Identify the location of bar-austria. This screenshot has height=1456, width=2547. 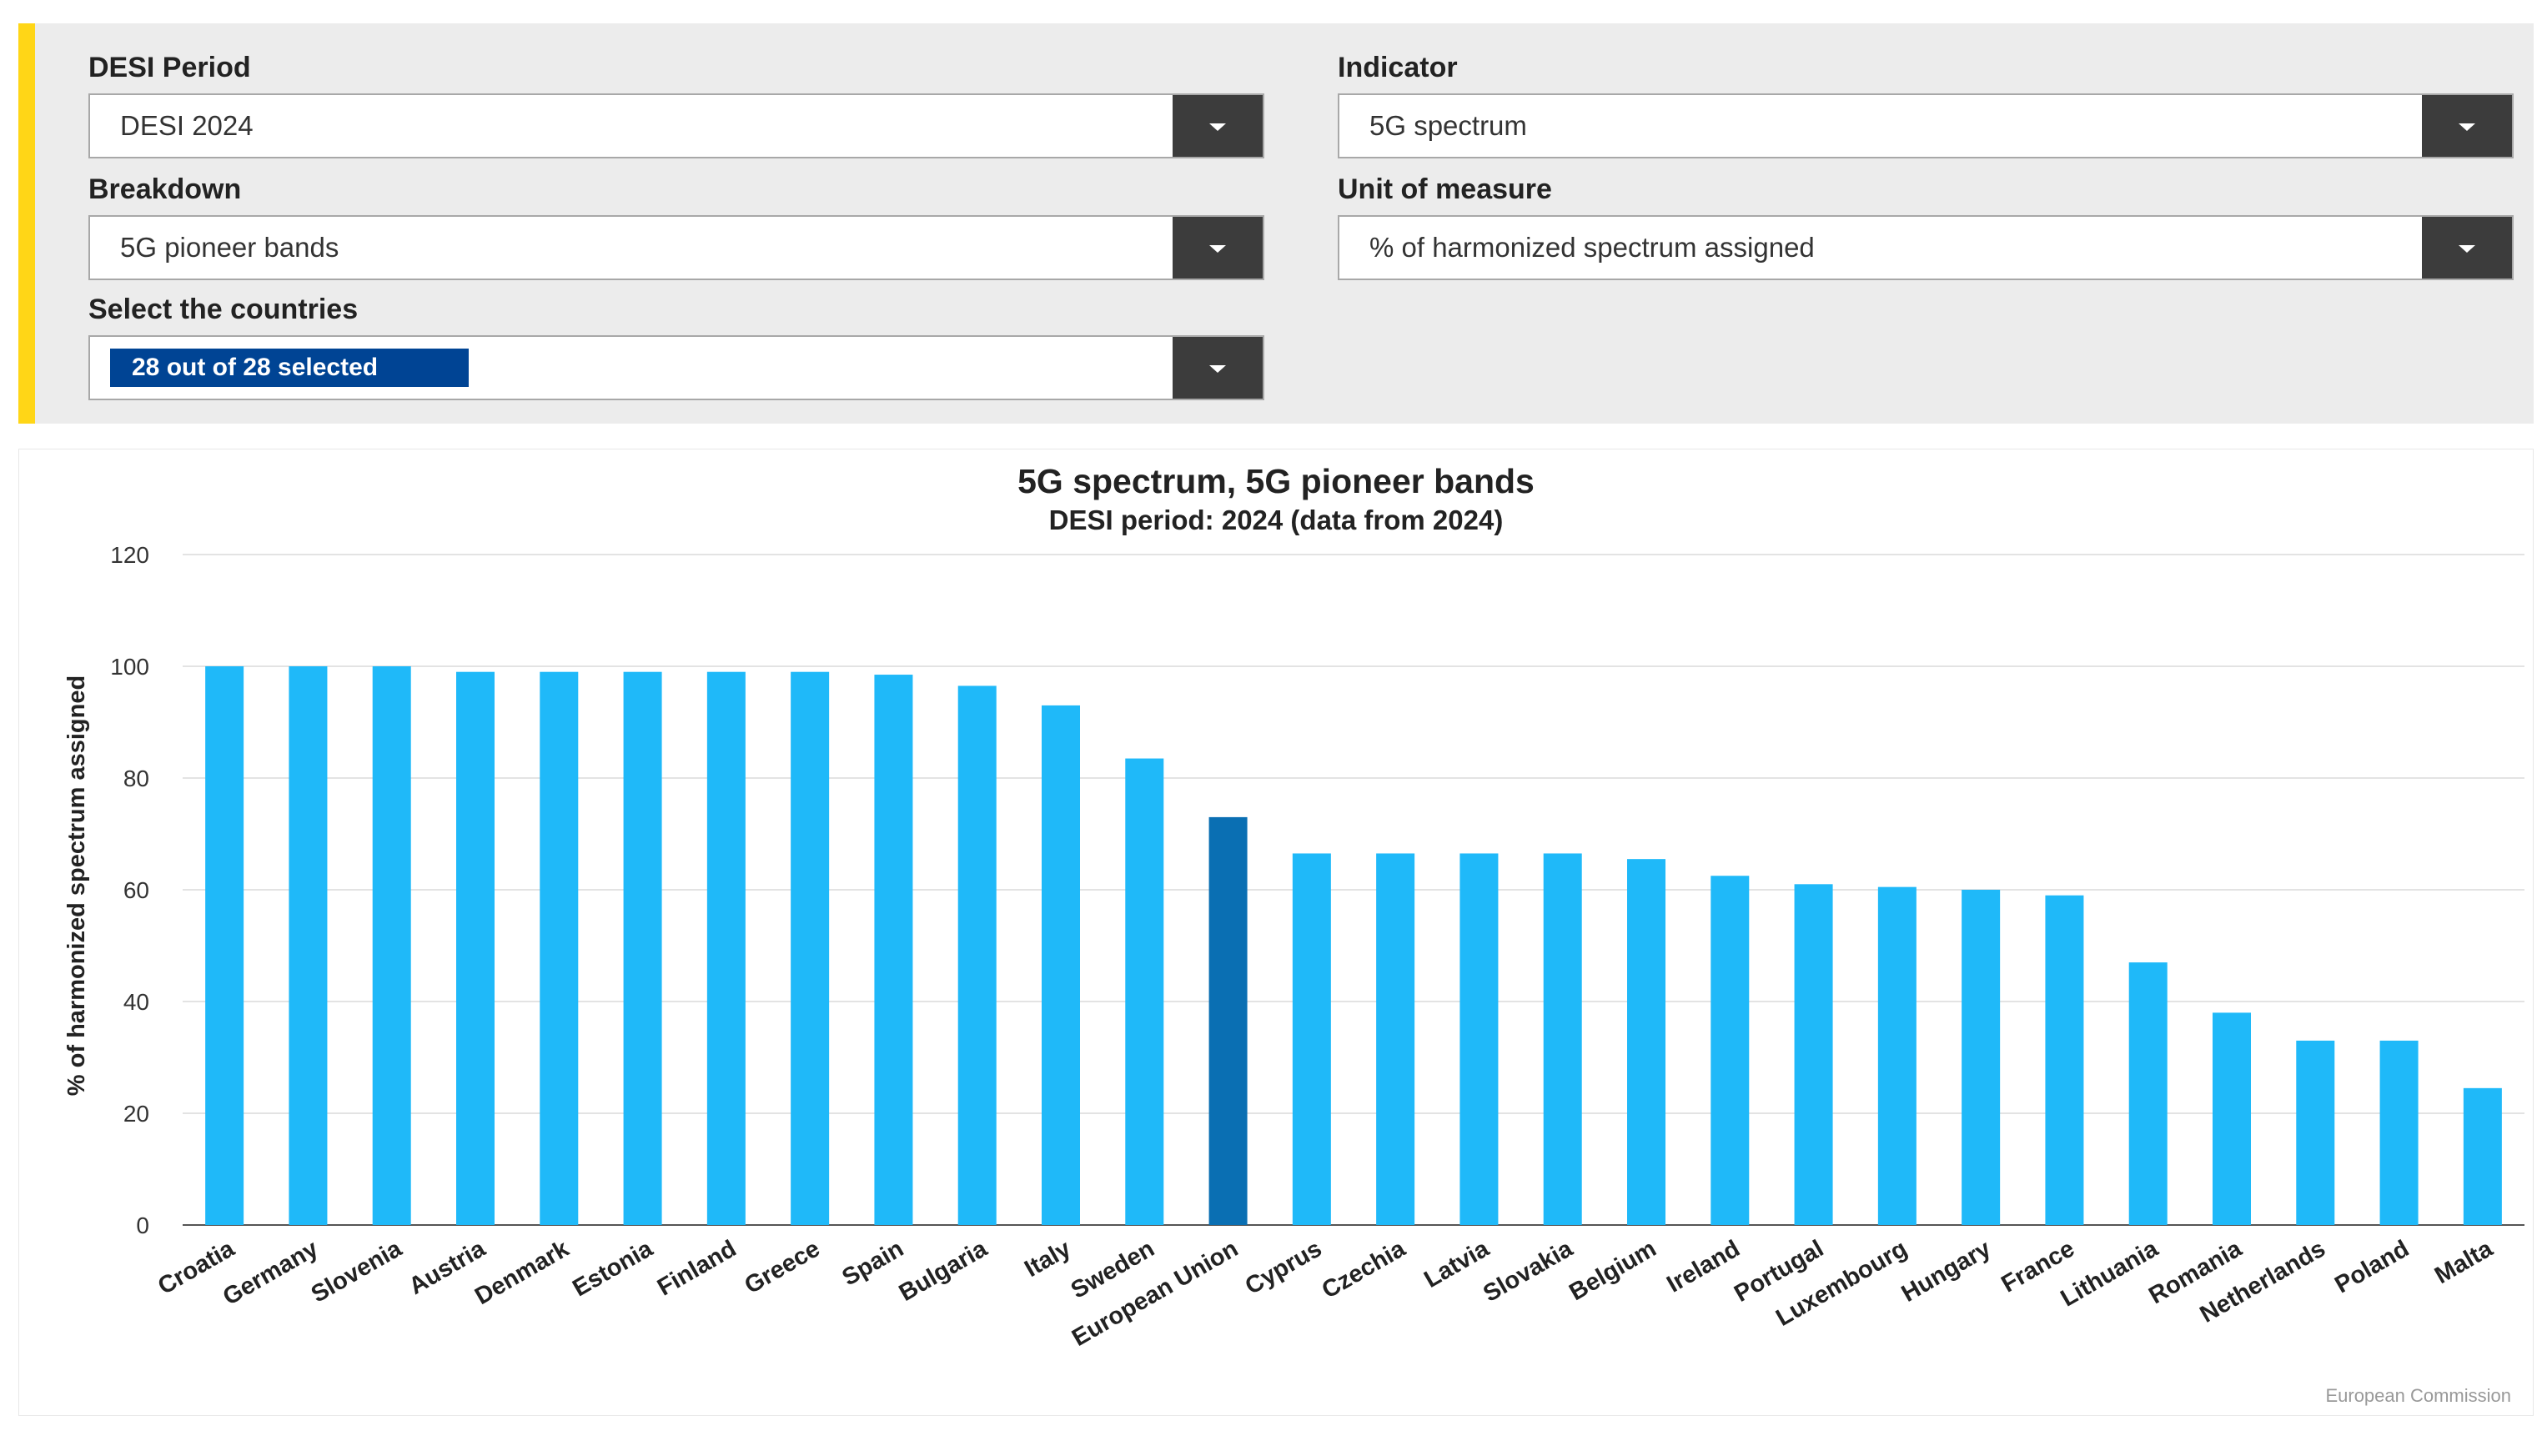
(475, 948).